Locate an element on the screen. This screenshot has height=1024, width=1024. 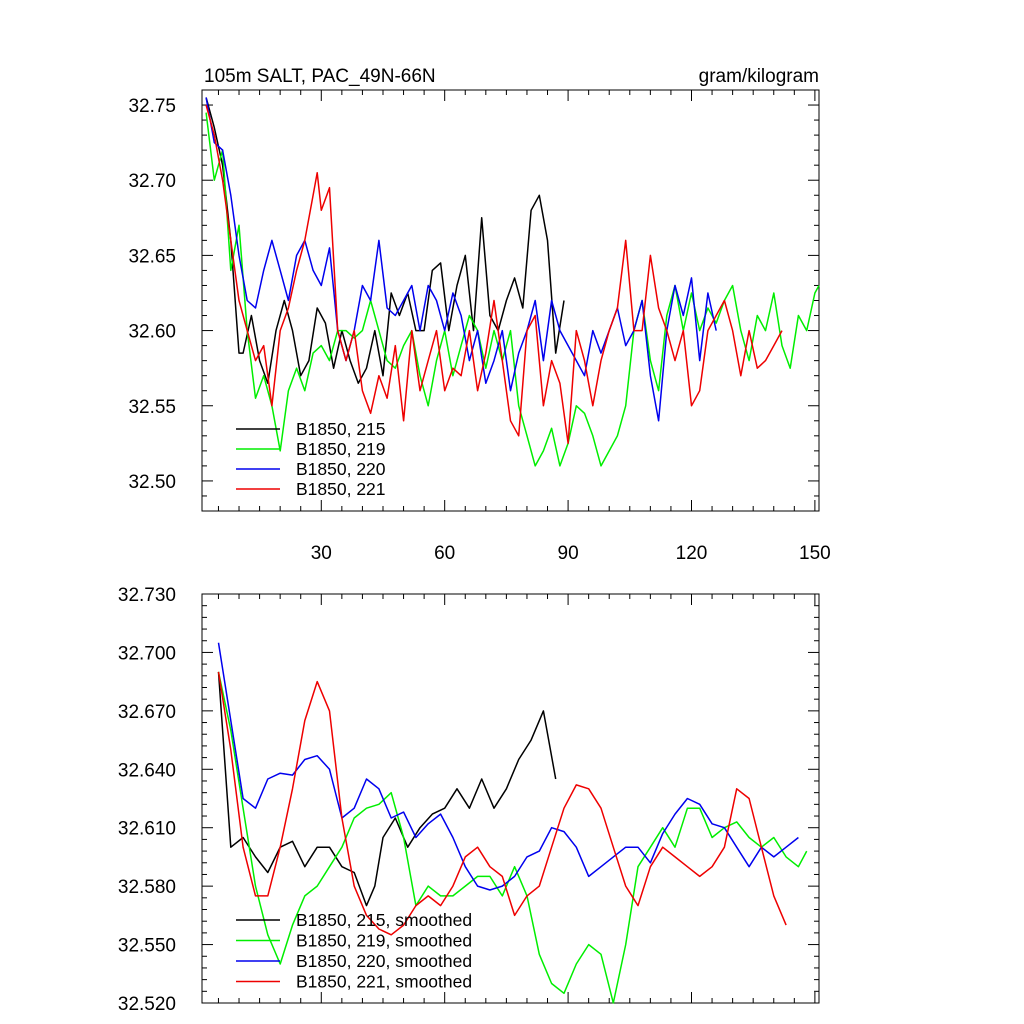
x-tick-label: 150 is located at coordinates (815, 553).